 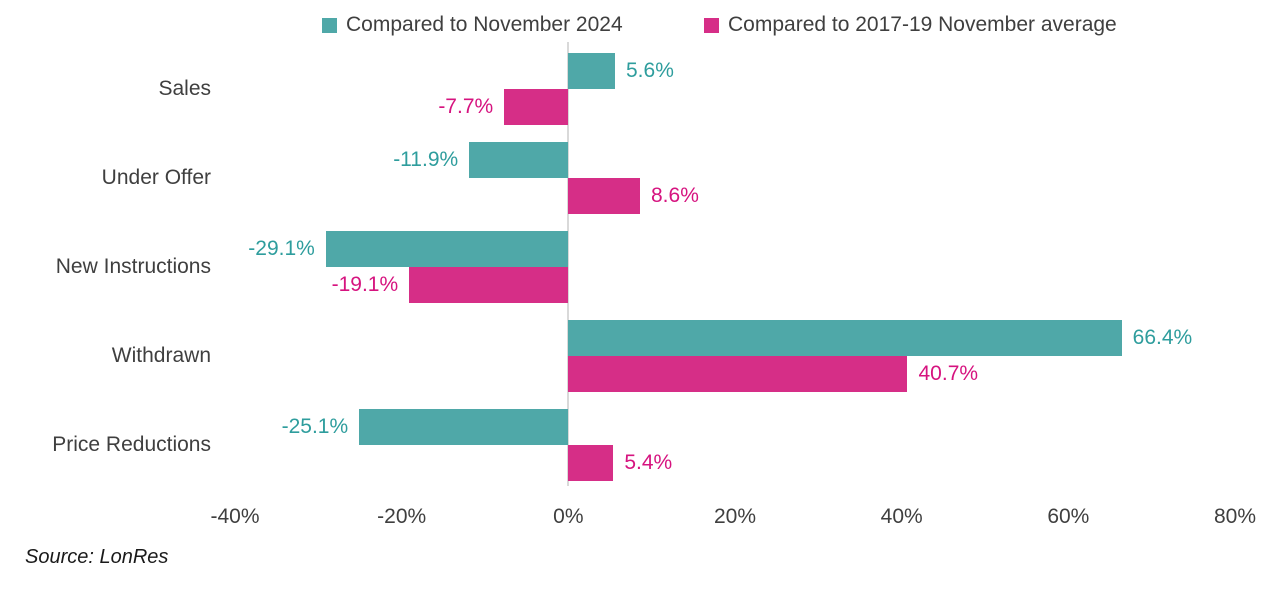 What do you see at coordinates (711, 25) in the screenshot?
I see `legend-marker-pink-icon` at bounding box center [711, 25].